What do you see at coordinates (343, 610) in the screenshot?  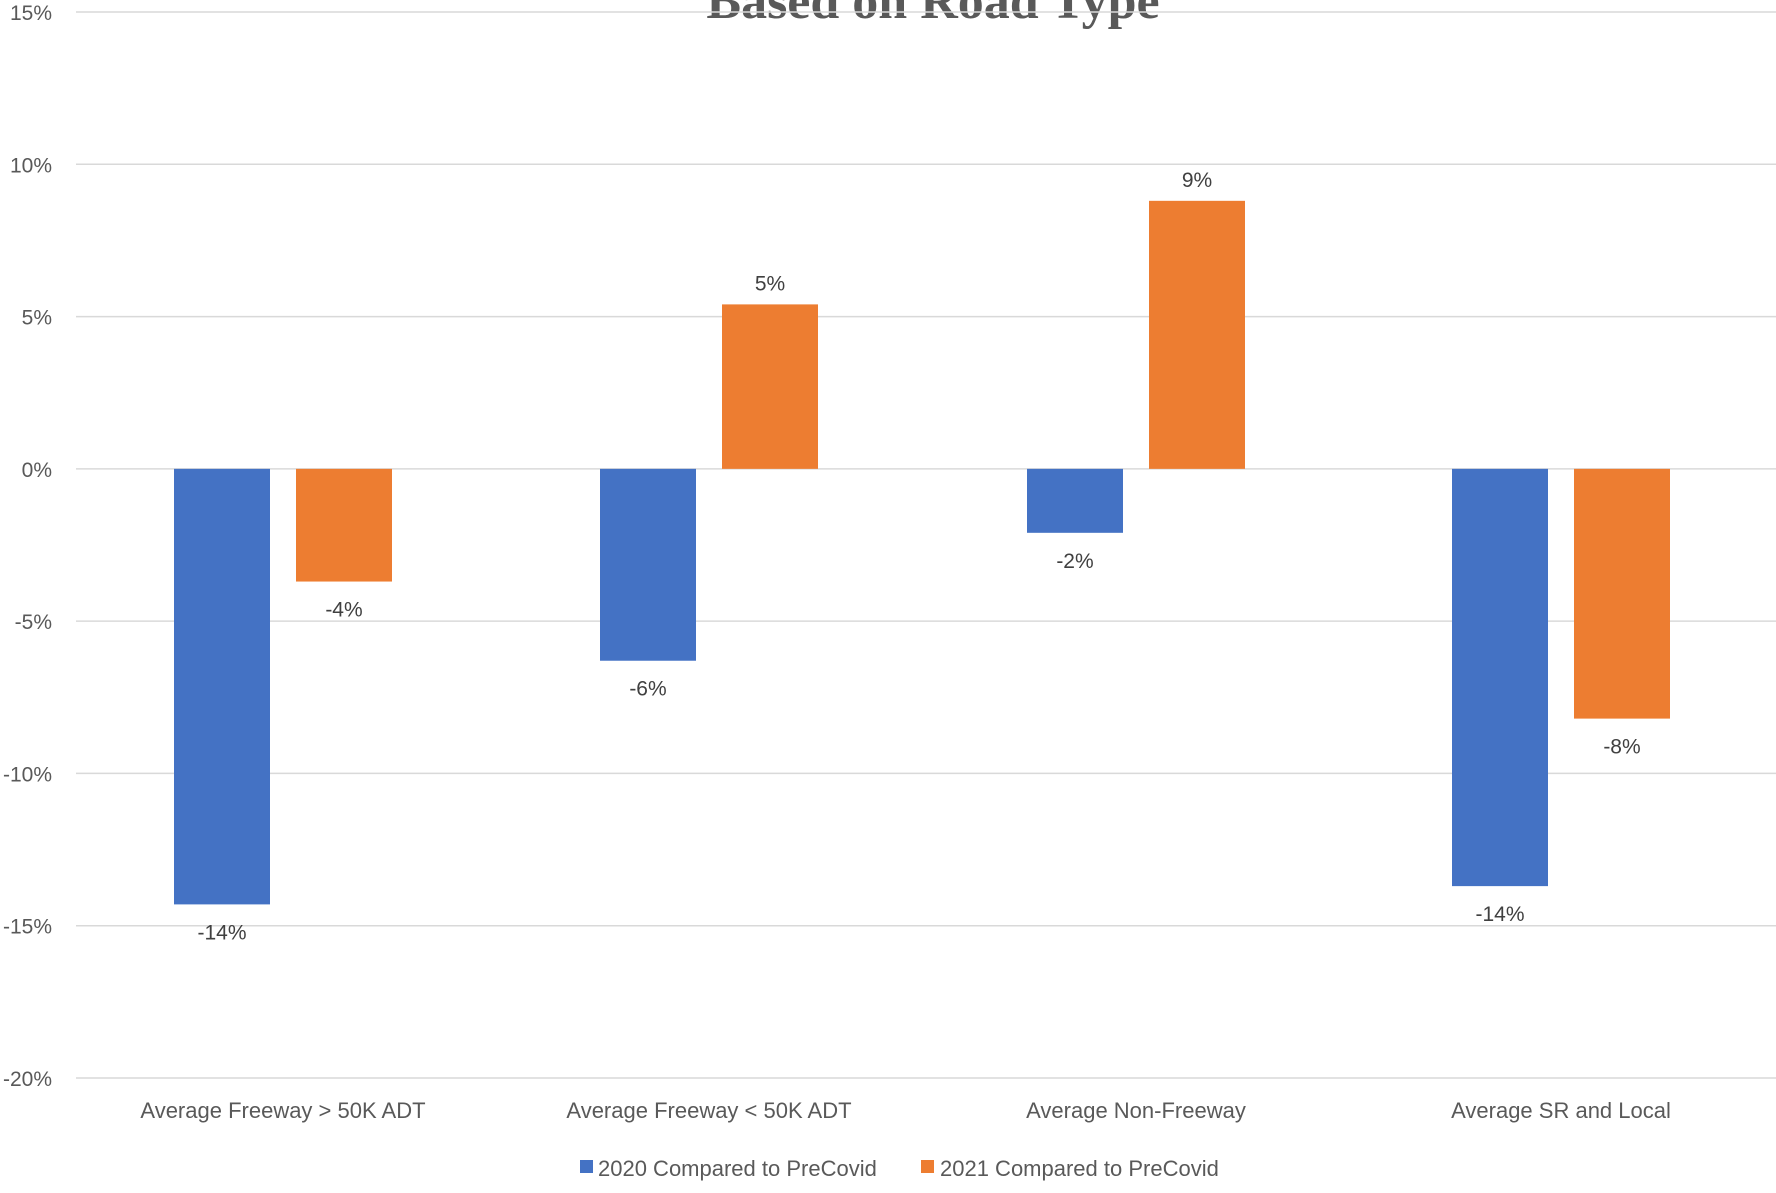 I see `data-label: -4%` at bounding box center [343, 610].